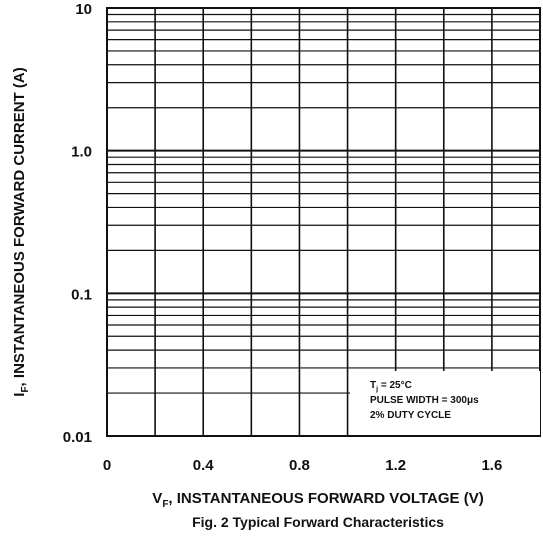 This screenshot has height=546, width=543. Describe the element at coordinates (77, 223) in the screenshot. I see `y-tick-labels: 10 1.0 0.1 0.01` at that location.